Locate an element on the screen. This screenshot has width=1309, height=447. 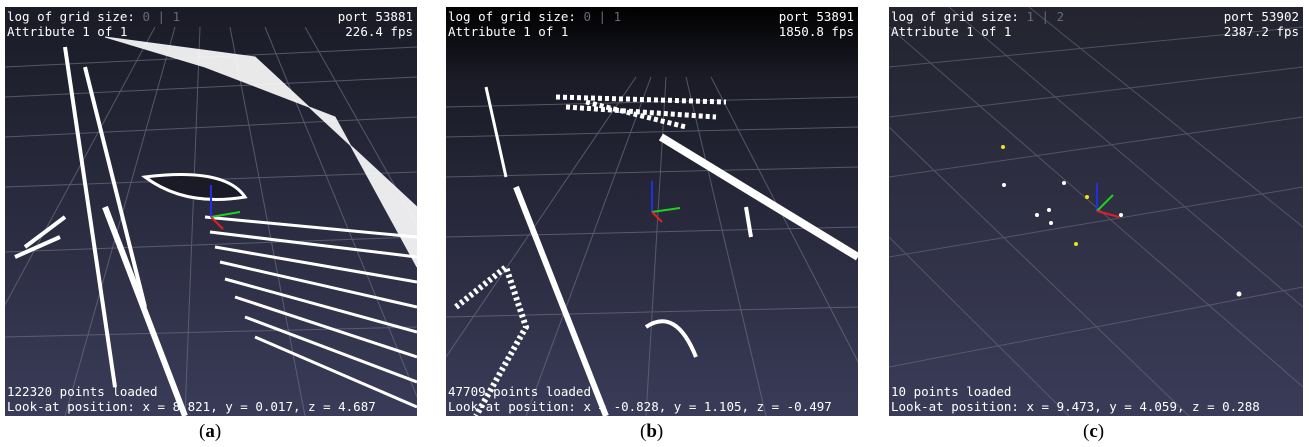
grid-size-value-2: 2 is located at coordinates (1060, 16).